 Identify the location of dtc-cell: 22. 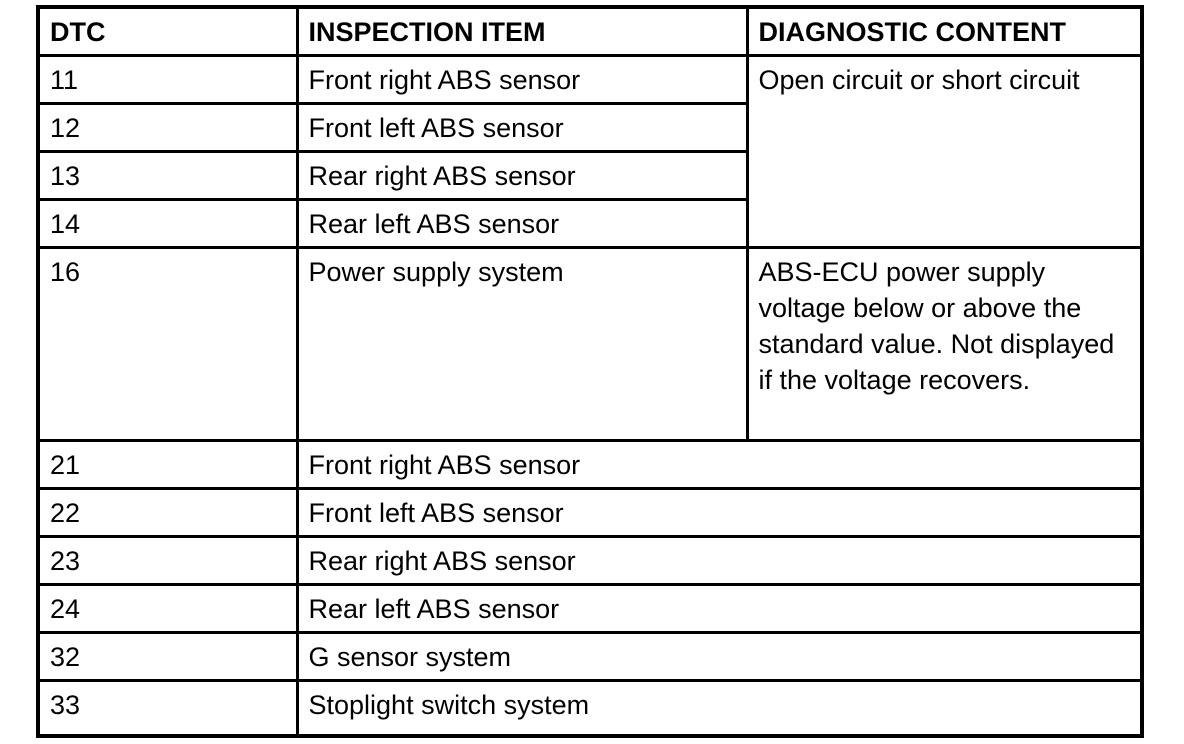
(167, 512).